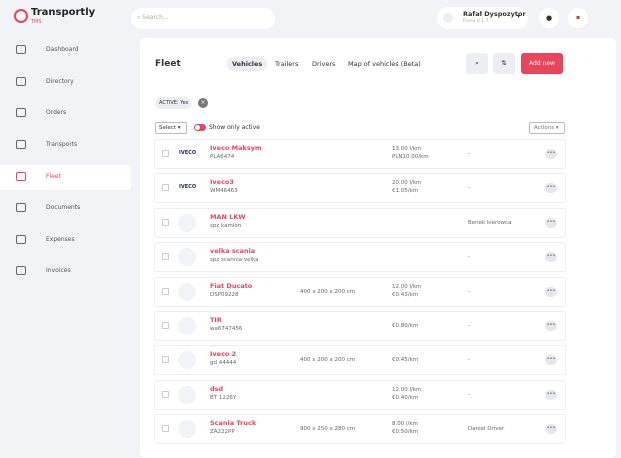 The width and height of the screenshot is (621, 458). Describe the element at coordinates (58, 270) in the screenshot. I see `sidebar-item: Invoices` at that location.